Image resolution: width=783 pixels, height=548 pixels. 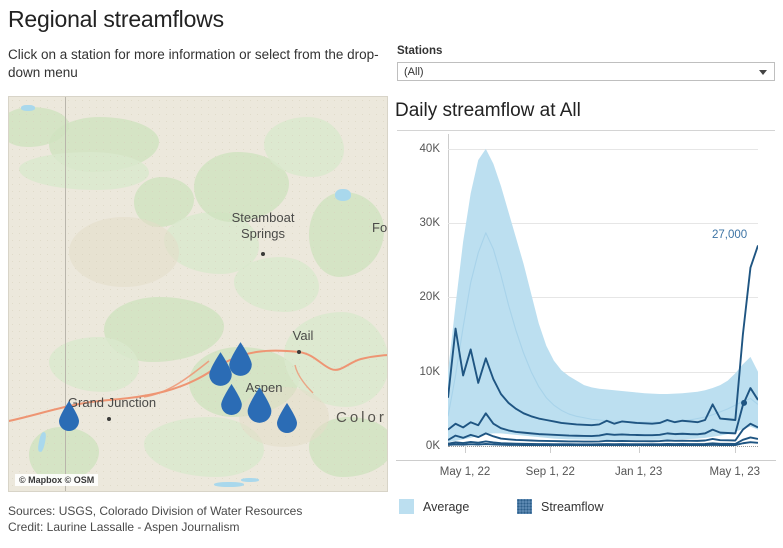 I want to click on legend-item: Average, so click(x=434, y=506).